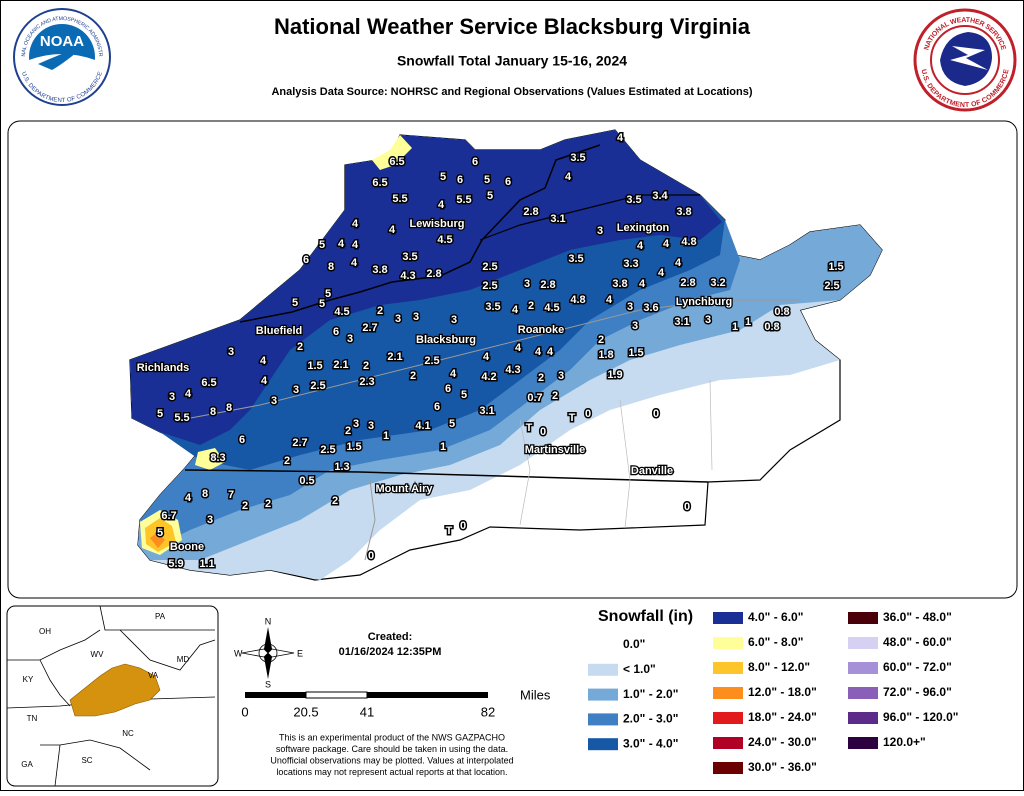 Image resolution: width=1024 pixels, height=796 pixels. I want to click on station-value: 3.4, so click(660, 196).